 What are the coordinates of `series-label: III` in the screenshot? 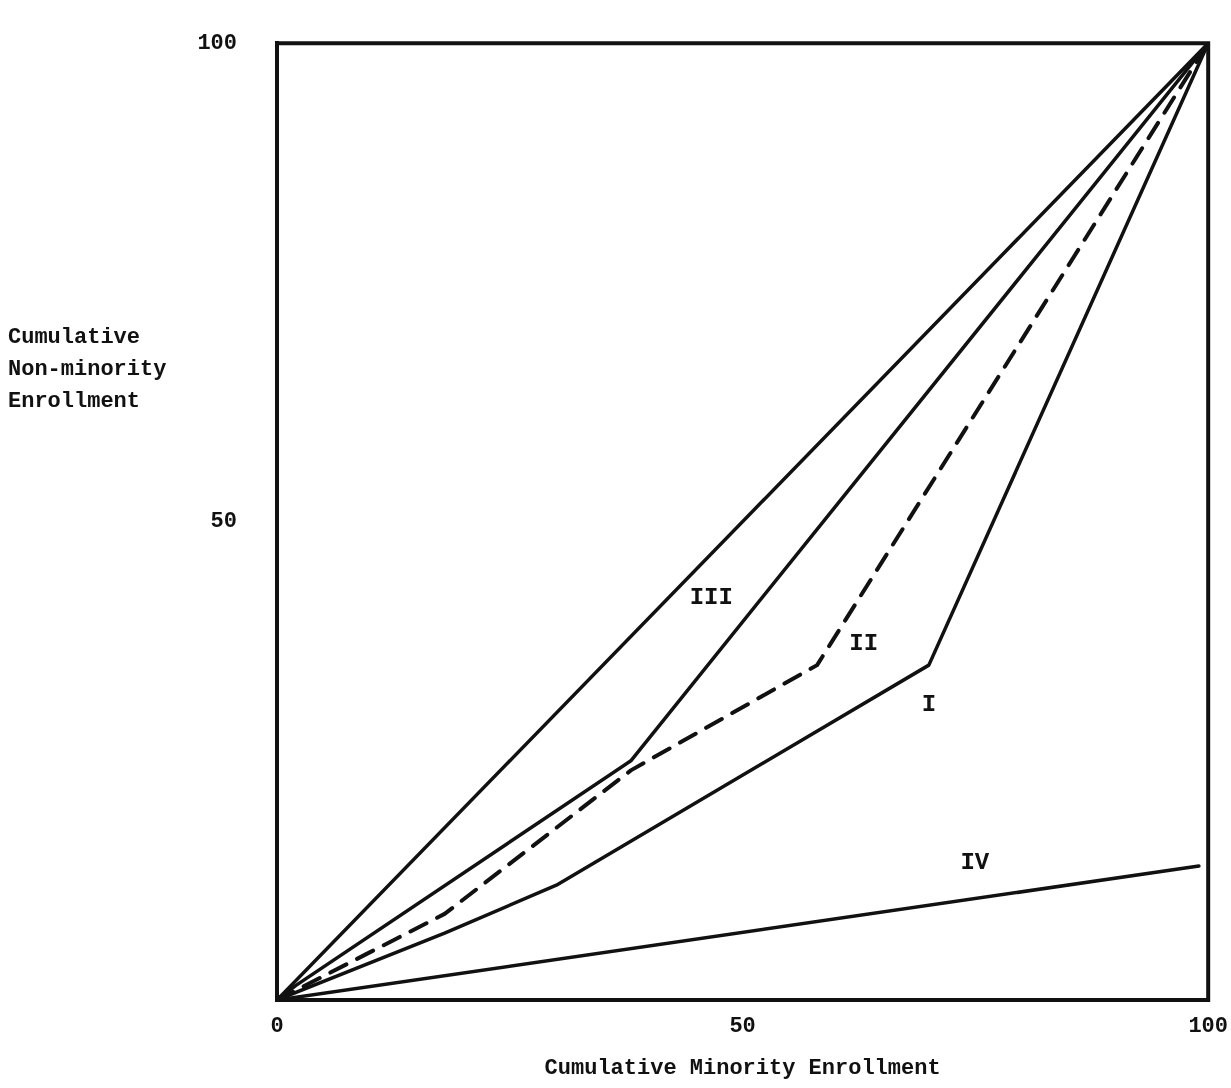 It's located at (711, 597).